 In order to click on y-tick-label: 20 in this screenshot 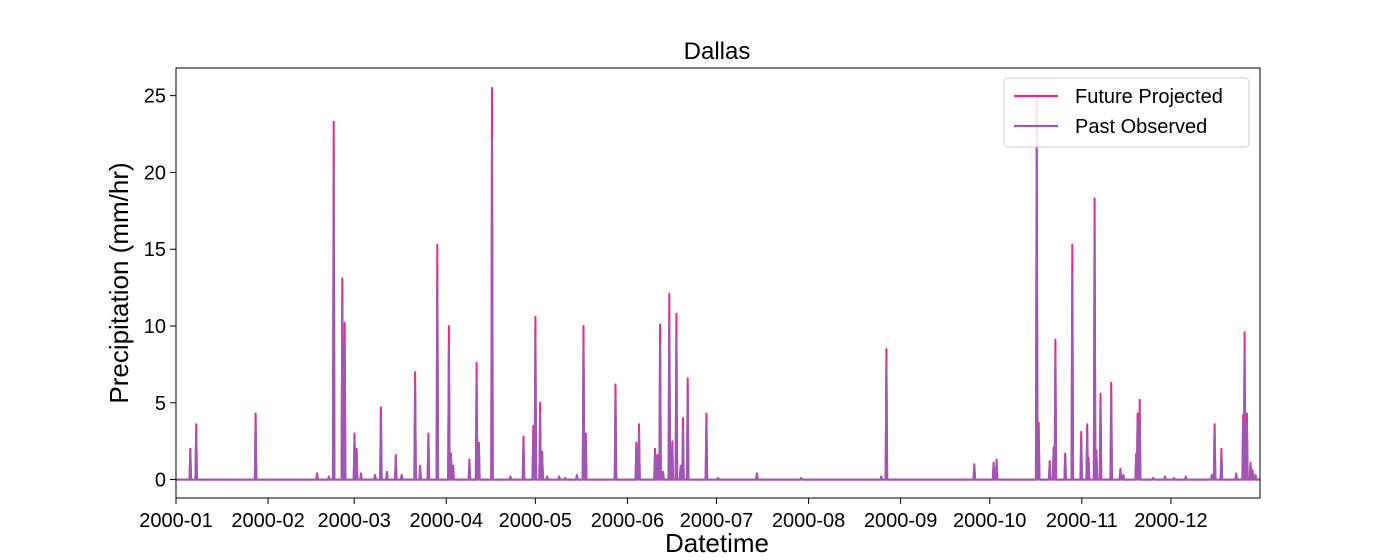, I will do `click(155, 173)`.